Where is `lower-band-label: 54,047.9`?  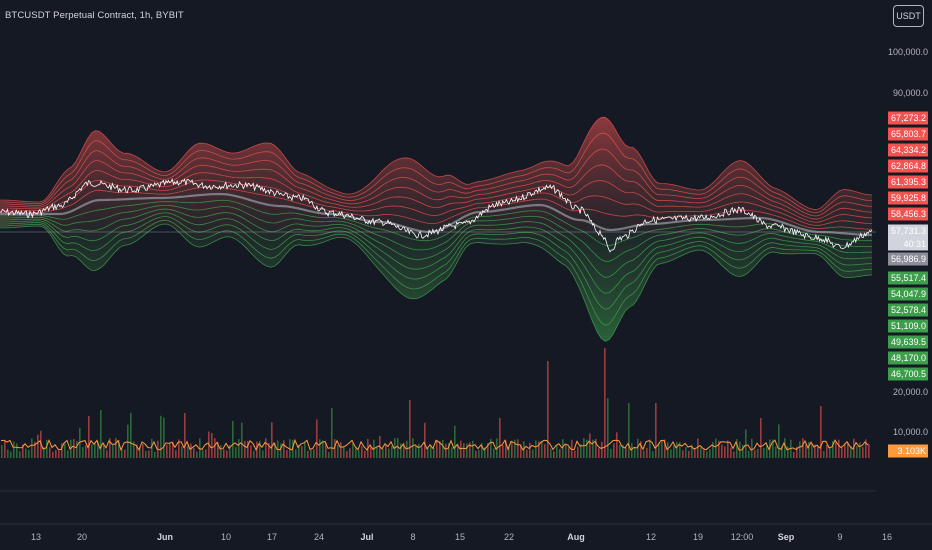 lower-band-label: 54,047.9 is located at coordinates (908, 294).